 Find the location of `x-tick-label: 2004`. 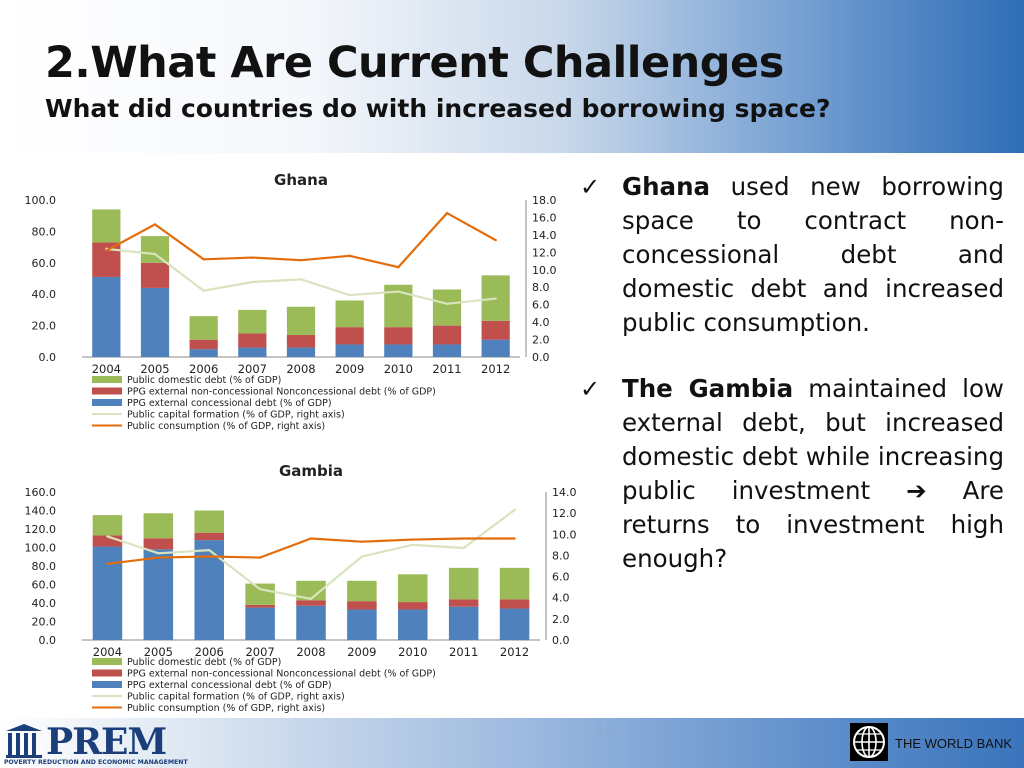

x-tick-label: 2004 is located at coordinates (106, 369).